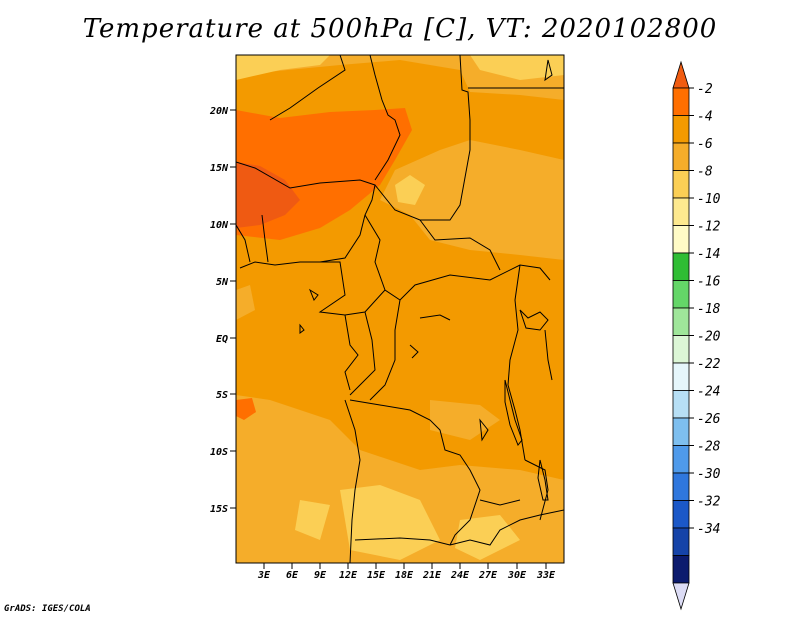  What do you see at coordinates (402, 541) in the screenshot?
I see `border-namibia` at bounding box center [402, 541].